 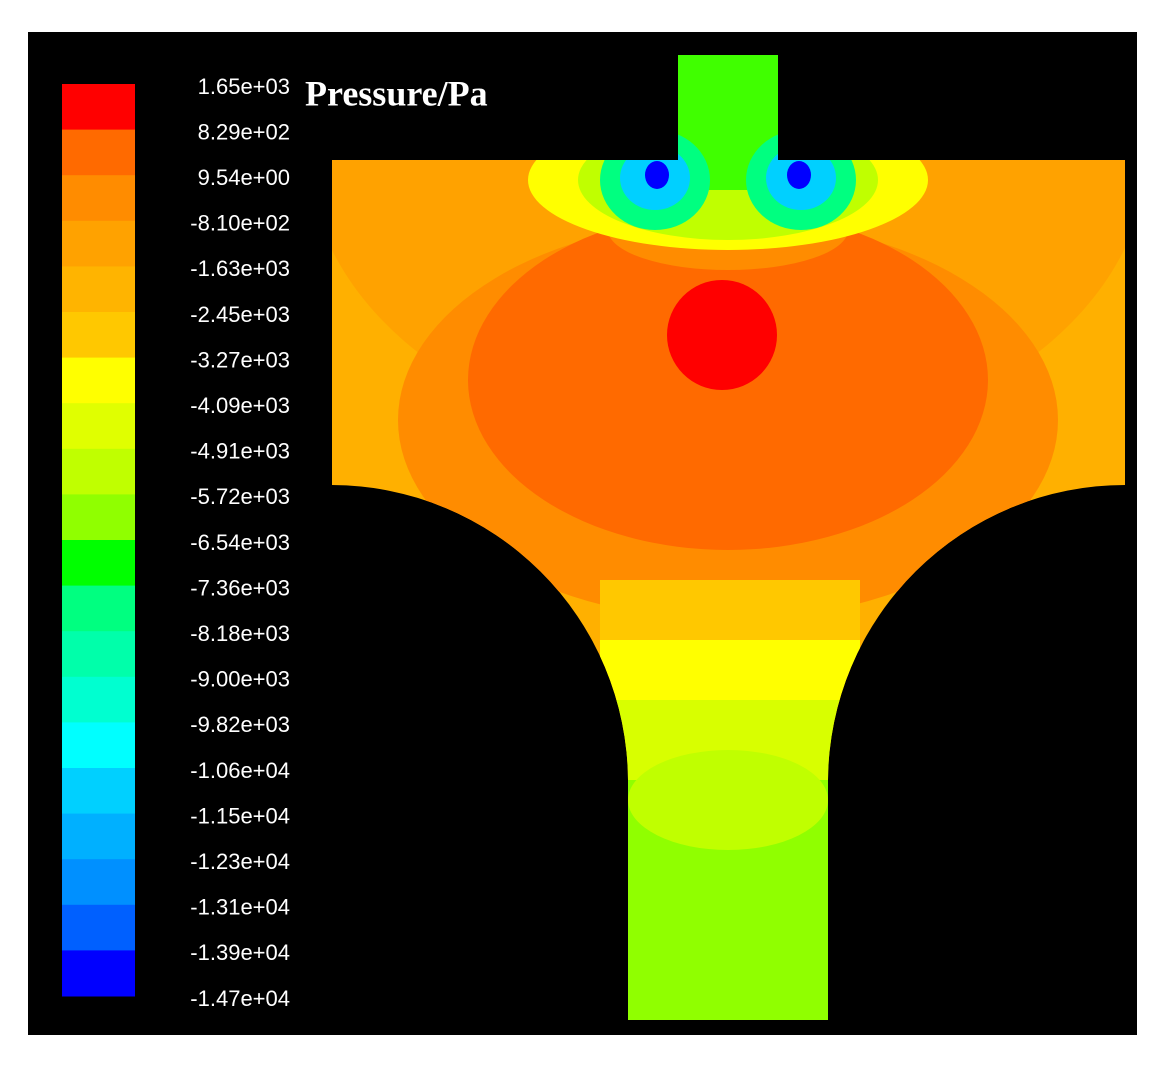 What do you see at coordinates (240, 770) in the screenshot?
I see `colorbar-label: -1.06e+04` at bounding box center [240, 770].